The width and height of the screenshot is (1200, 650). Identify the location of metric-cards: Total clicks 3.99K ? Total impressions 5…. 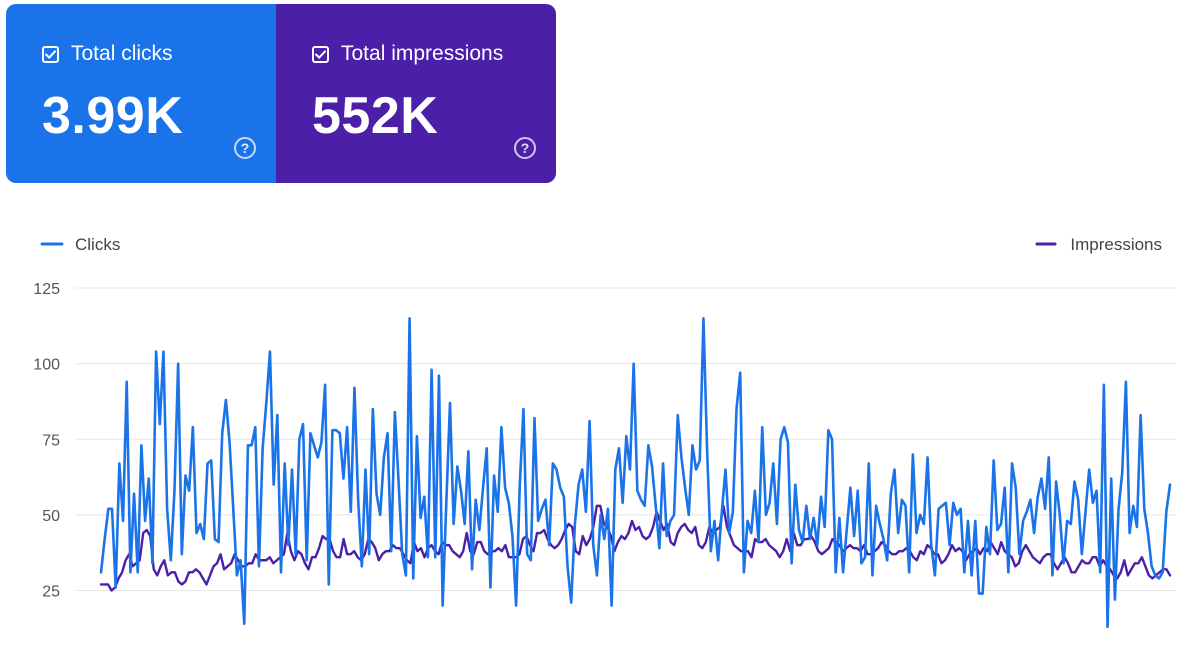
(281, 93).